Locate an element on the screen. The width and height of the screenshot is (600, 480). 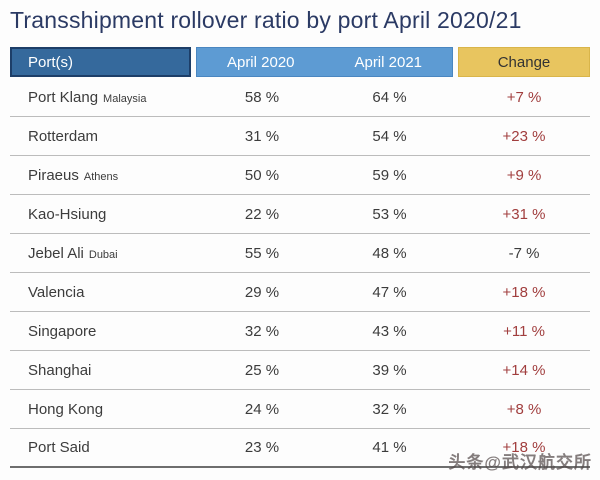
port-name: Piraeus is located at coordinates (53, 175).